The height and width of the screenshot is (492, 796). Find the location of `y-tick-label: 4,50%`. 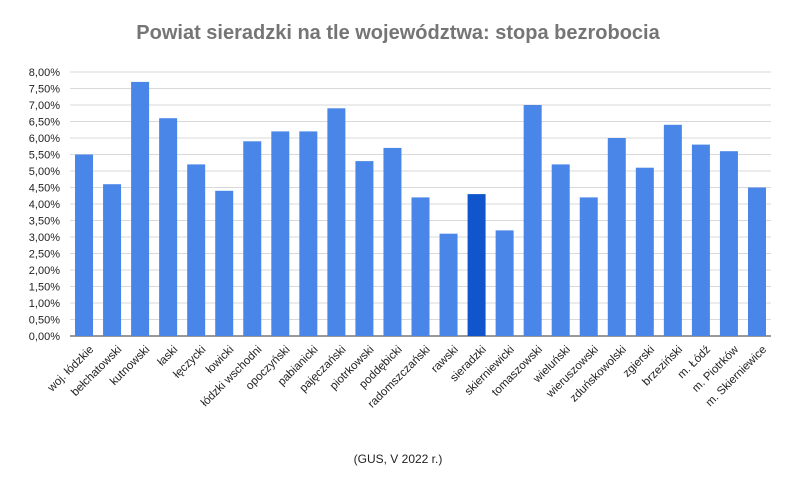

y-tick-label: 4,50% is located at coordinates (44, 189).